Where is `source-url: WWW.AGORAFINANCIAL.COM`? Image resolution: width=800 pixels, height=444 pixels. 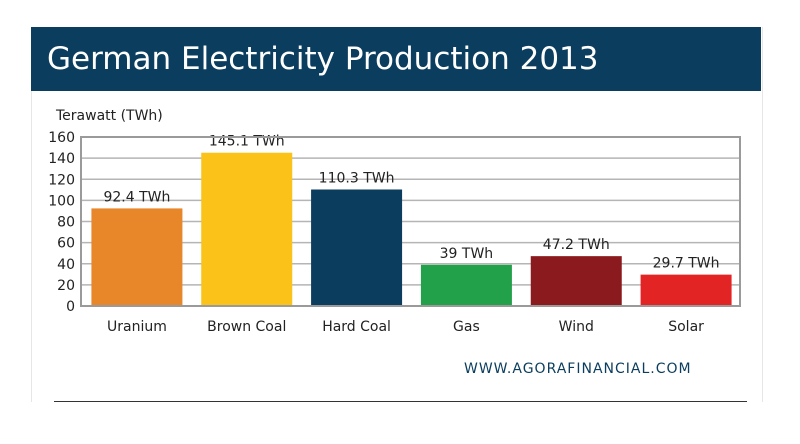
source-url: WWW.AGORAFINANCIAL.COM is located at coordinates (578, 369).